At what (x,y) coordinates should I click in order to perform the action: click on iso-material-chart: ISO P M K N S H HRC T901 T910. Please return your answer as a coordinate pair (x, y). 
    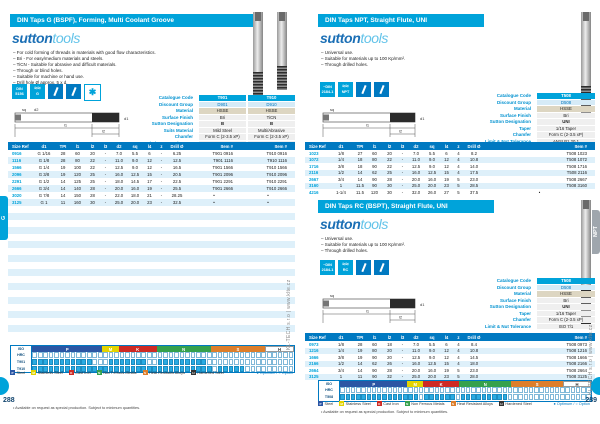
    Looking at the image, I should click on (152, 359).